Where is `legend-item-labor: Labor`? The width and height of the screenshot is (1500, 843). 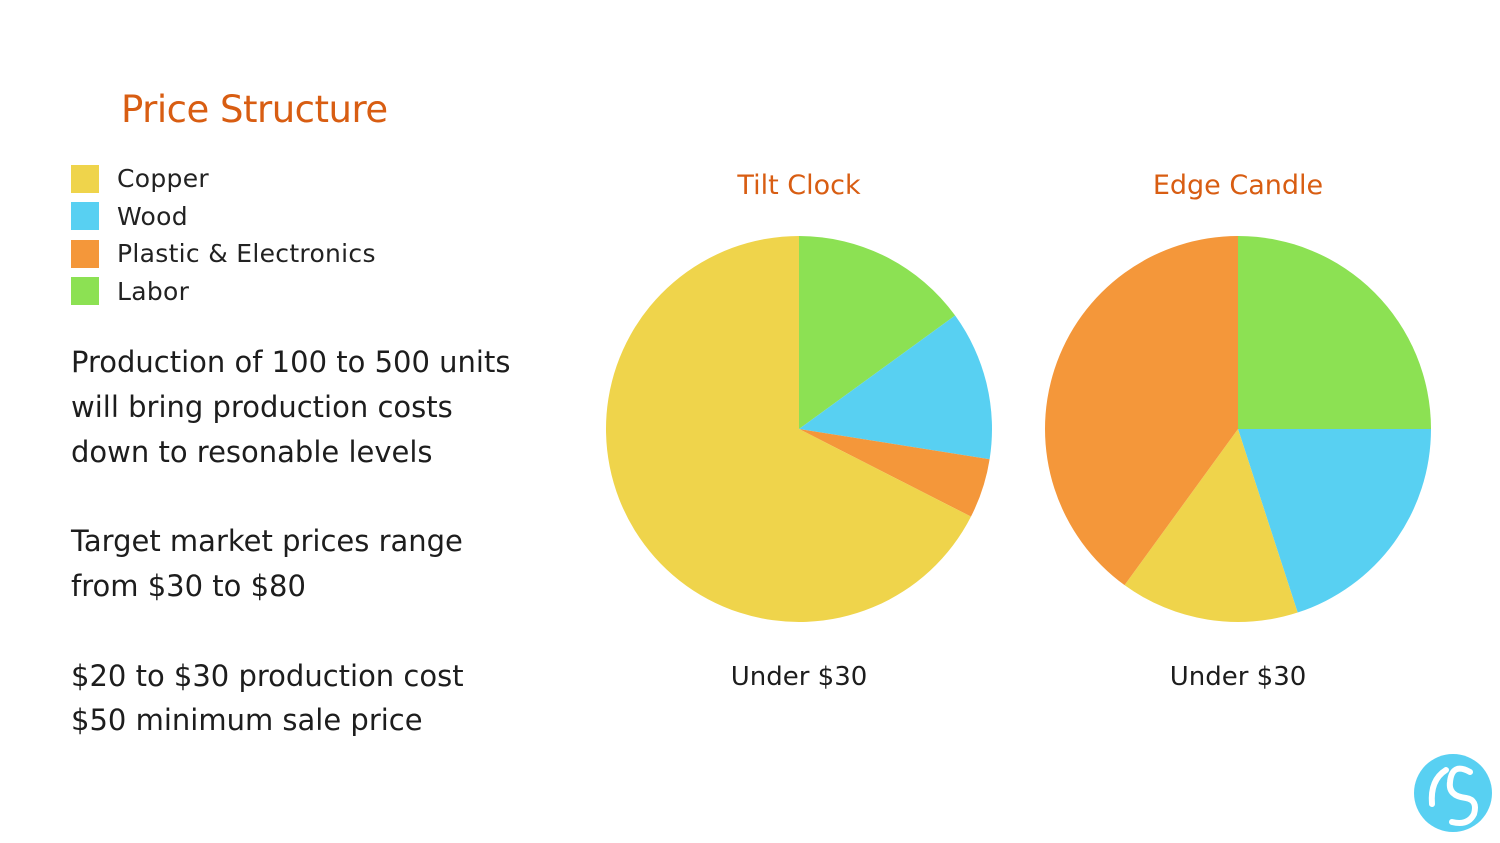
legend-item-labor: Labor is located at coordinates (223, 292).